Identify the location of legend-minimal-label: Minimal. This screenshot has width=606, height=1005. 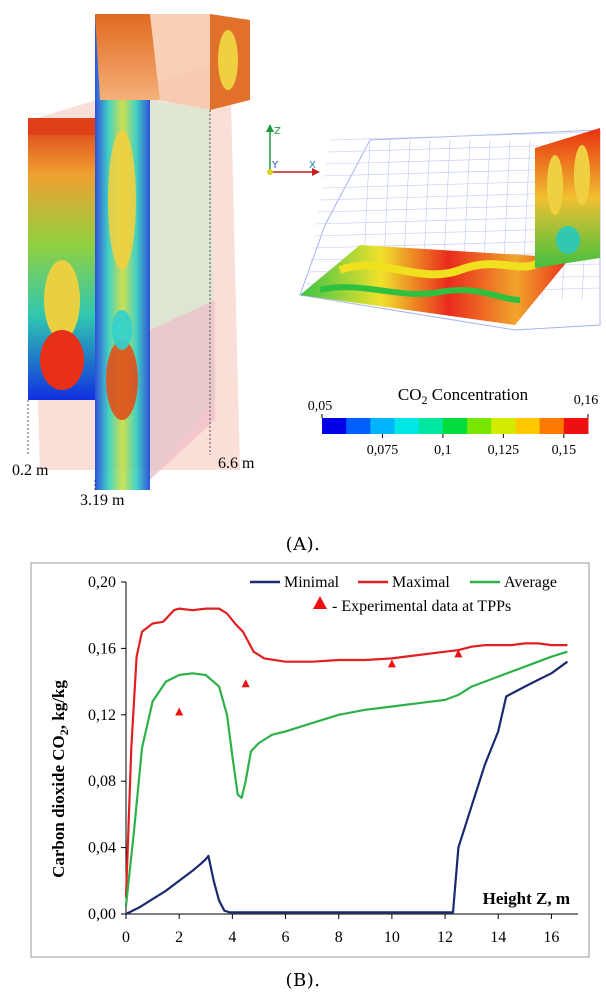
(312, 582).